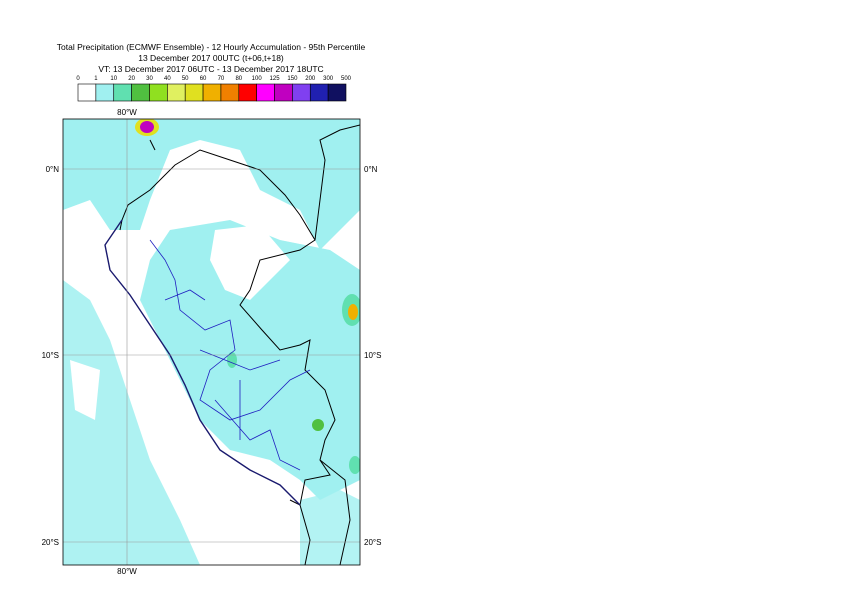  I want to click on legend-label: 30, so click(149, 79).